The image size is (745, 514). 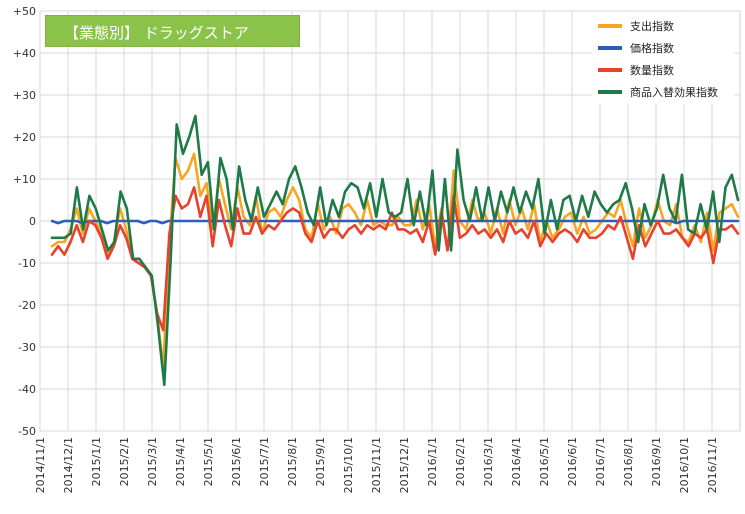 What do you see at coordinates (96, 461) in the screenshot?
I see `x-tick-label: 2015/1/1` at bounding box center [96, 461].